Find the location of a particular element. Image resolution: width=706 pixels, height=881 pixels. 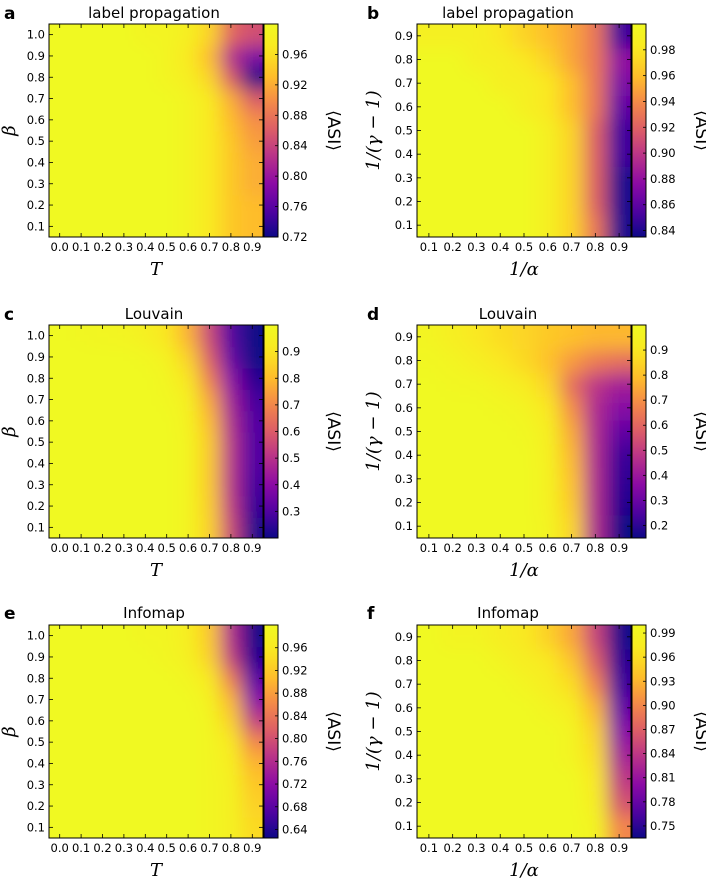

colorbar-tick-label: 0.68 is located at coordinates (295, 807).